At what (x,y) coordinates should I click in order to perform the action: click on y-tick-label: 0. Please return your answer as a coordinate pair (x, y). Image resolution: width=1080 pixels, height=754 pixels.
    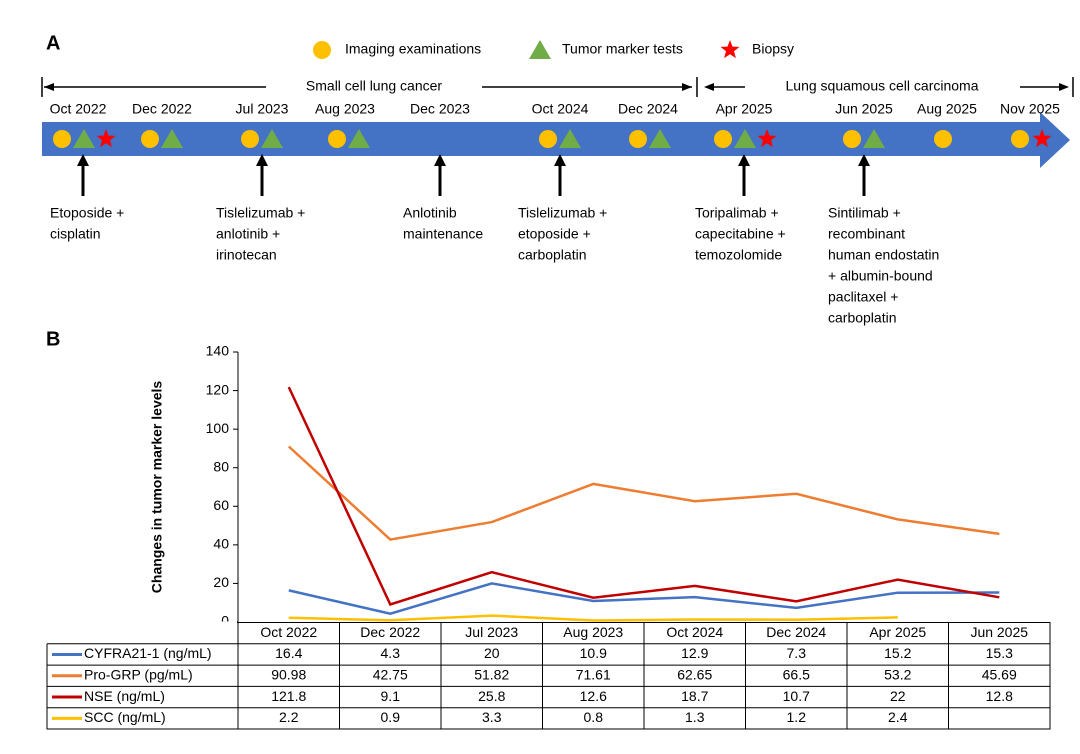
    Looking at the image, I should click on (225, 621).